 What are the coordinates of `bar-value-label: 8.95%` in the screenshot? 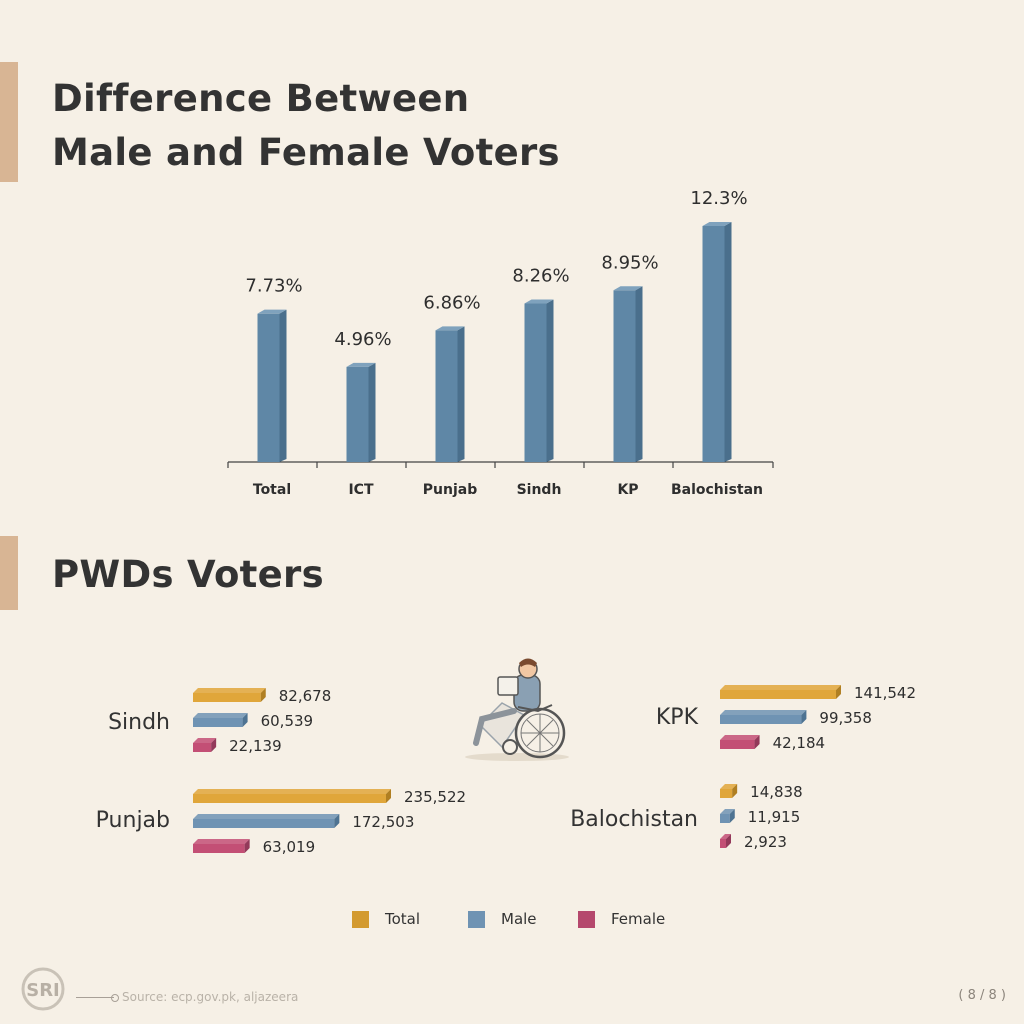 It's located at (629, 262).